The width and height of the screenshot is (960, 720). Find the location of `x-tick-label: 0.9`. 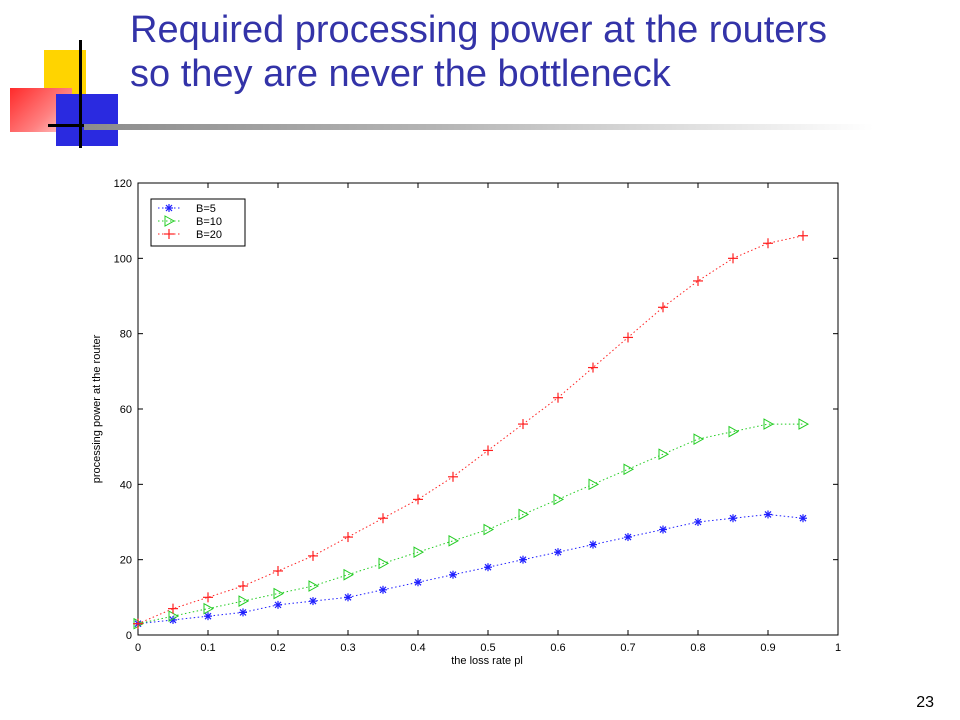

x-tick-label: 0.9 is located at coordinates (767, 648).